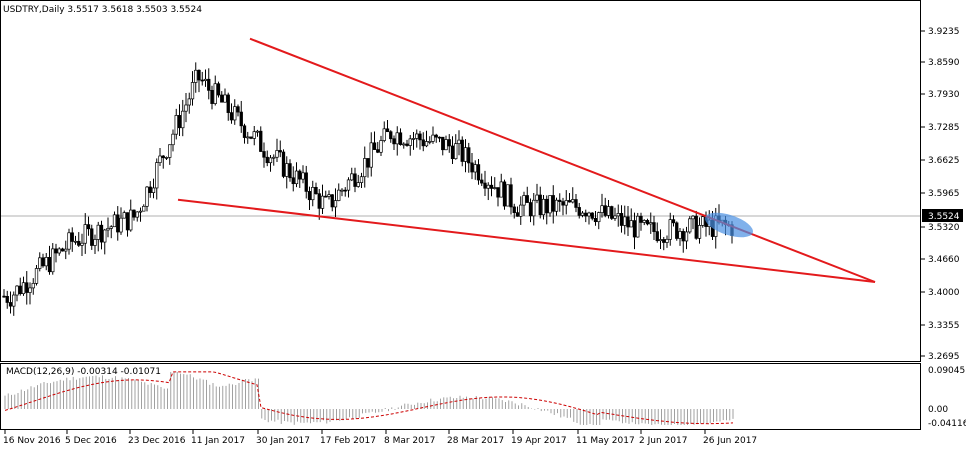 This screenshot has height=451, width=966. I want to click on price-tick-label: 3.5320, so click(944, 228).